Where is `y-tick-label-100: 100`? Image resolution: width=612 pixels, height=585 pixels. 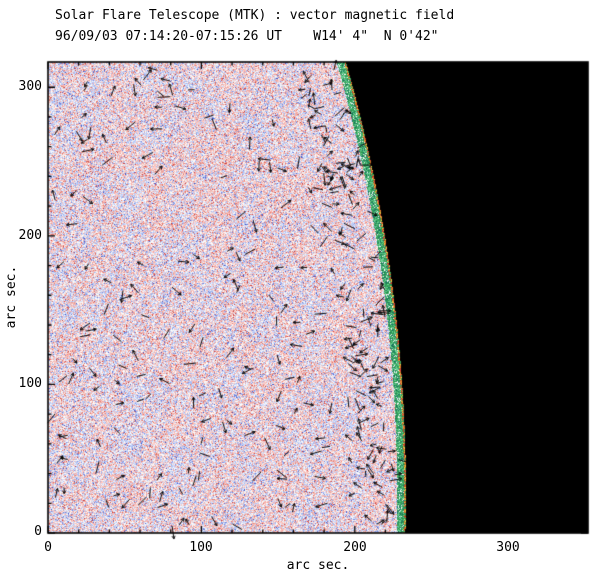
y-tick-label-100: 100 is located at coordinates (30, 383).